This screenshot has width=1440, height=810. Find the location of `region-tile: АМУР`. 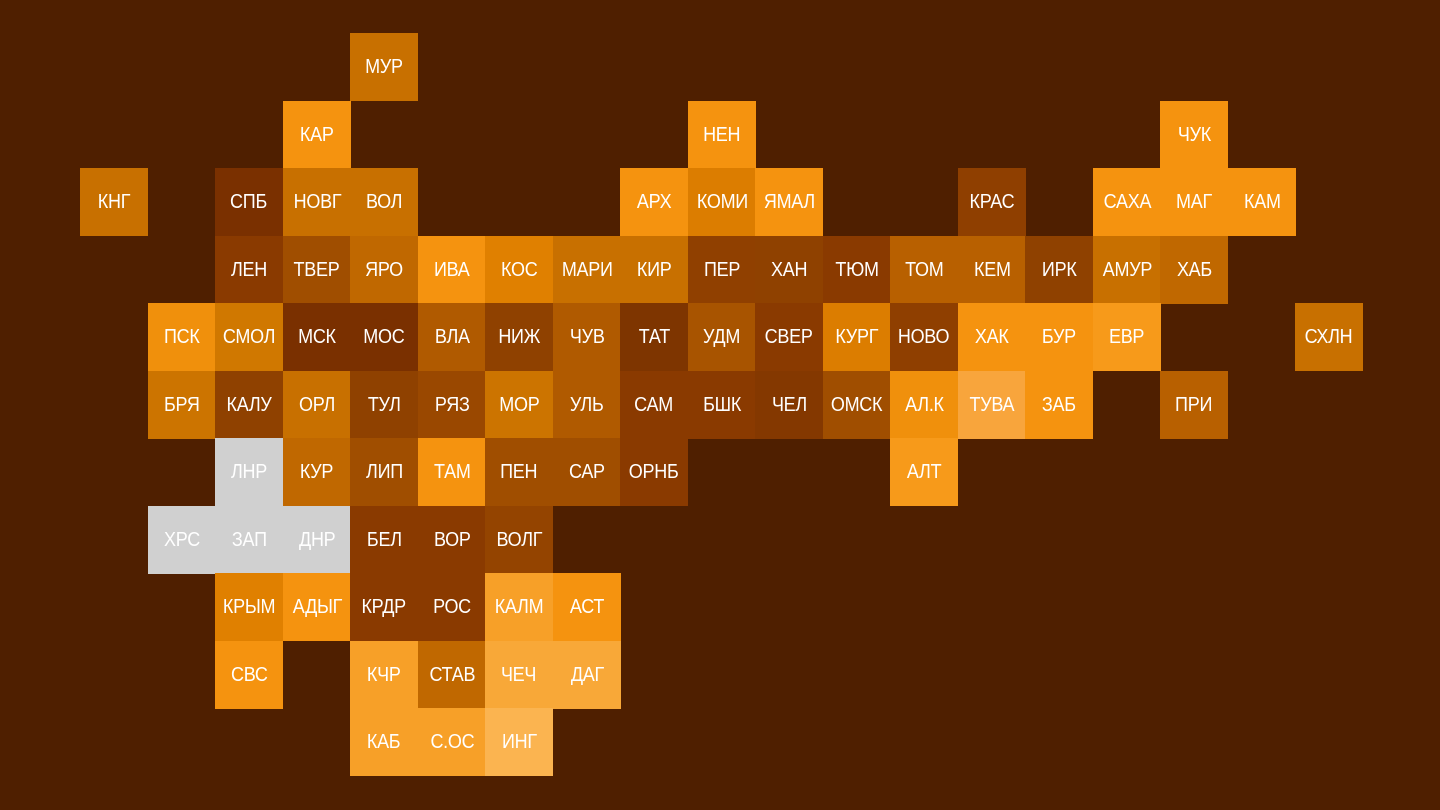

region-tile: АМУР is located at coordinates (1127, 270).